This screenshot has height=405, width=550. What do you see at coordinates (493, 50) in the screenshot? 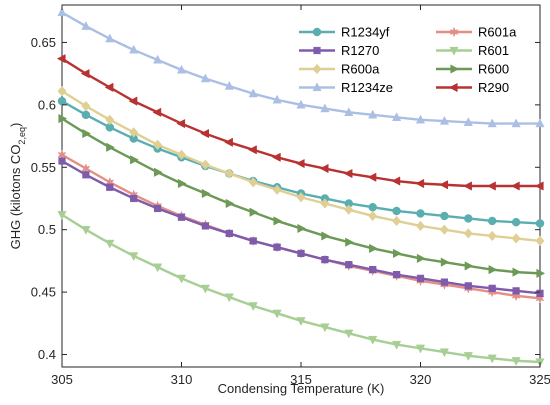
I see `legend-label: R601` at bounding box center [493, 50].